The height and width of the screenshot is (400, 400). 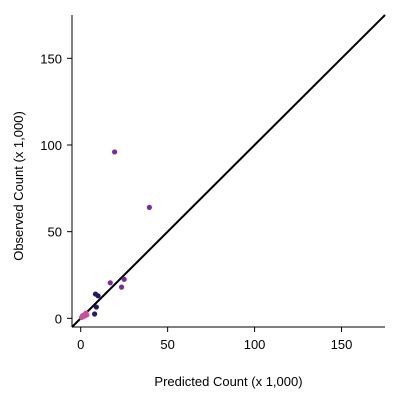 I want to click on data-points, so click(x=115, y=235).